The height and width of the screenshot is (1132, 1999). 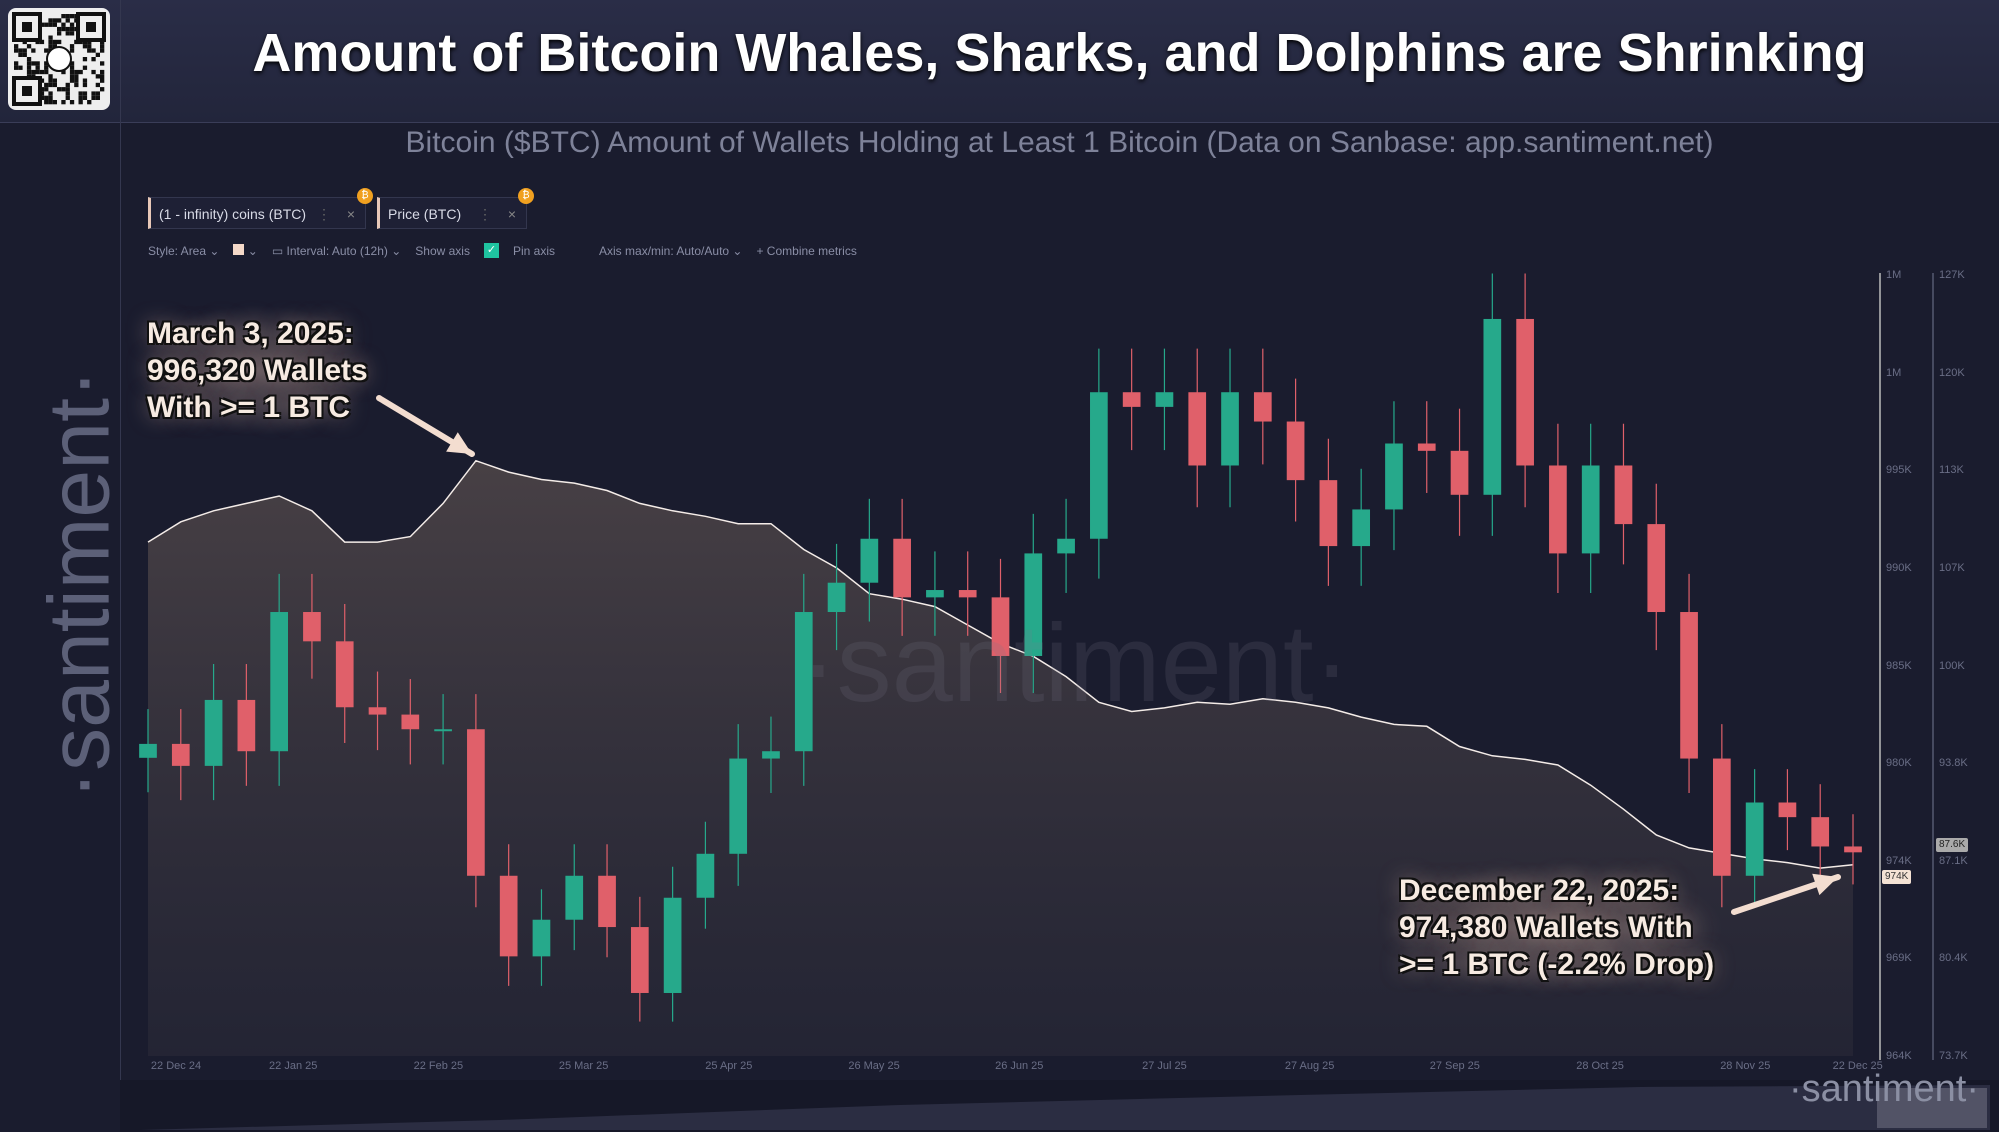 I want to click on x-axis-tick: 28 Oct 25, so click(x=1600, y=1066).